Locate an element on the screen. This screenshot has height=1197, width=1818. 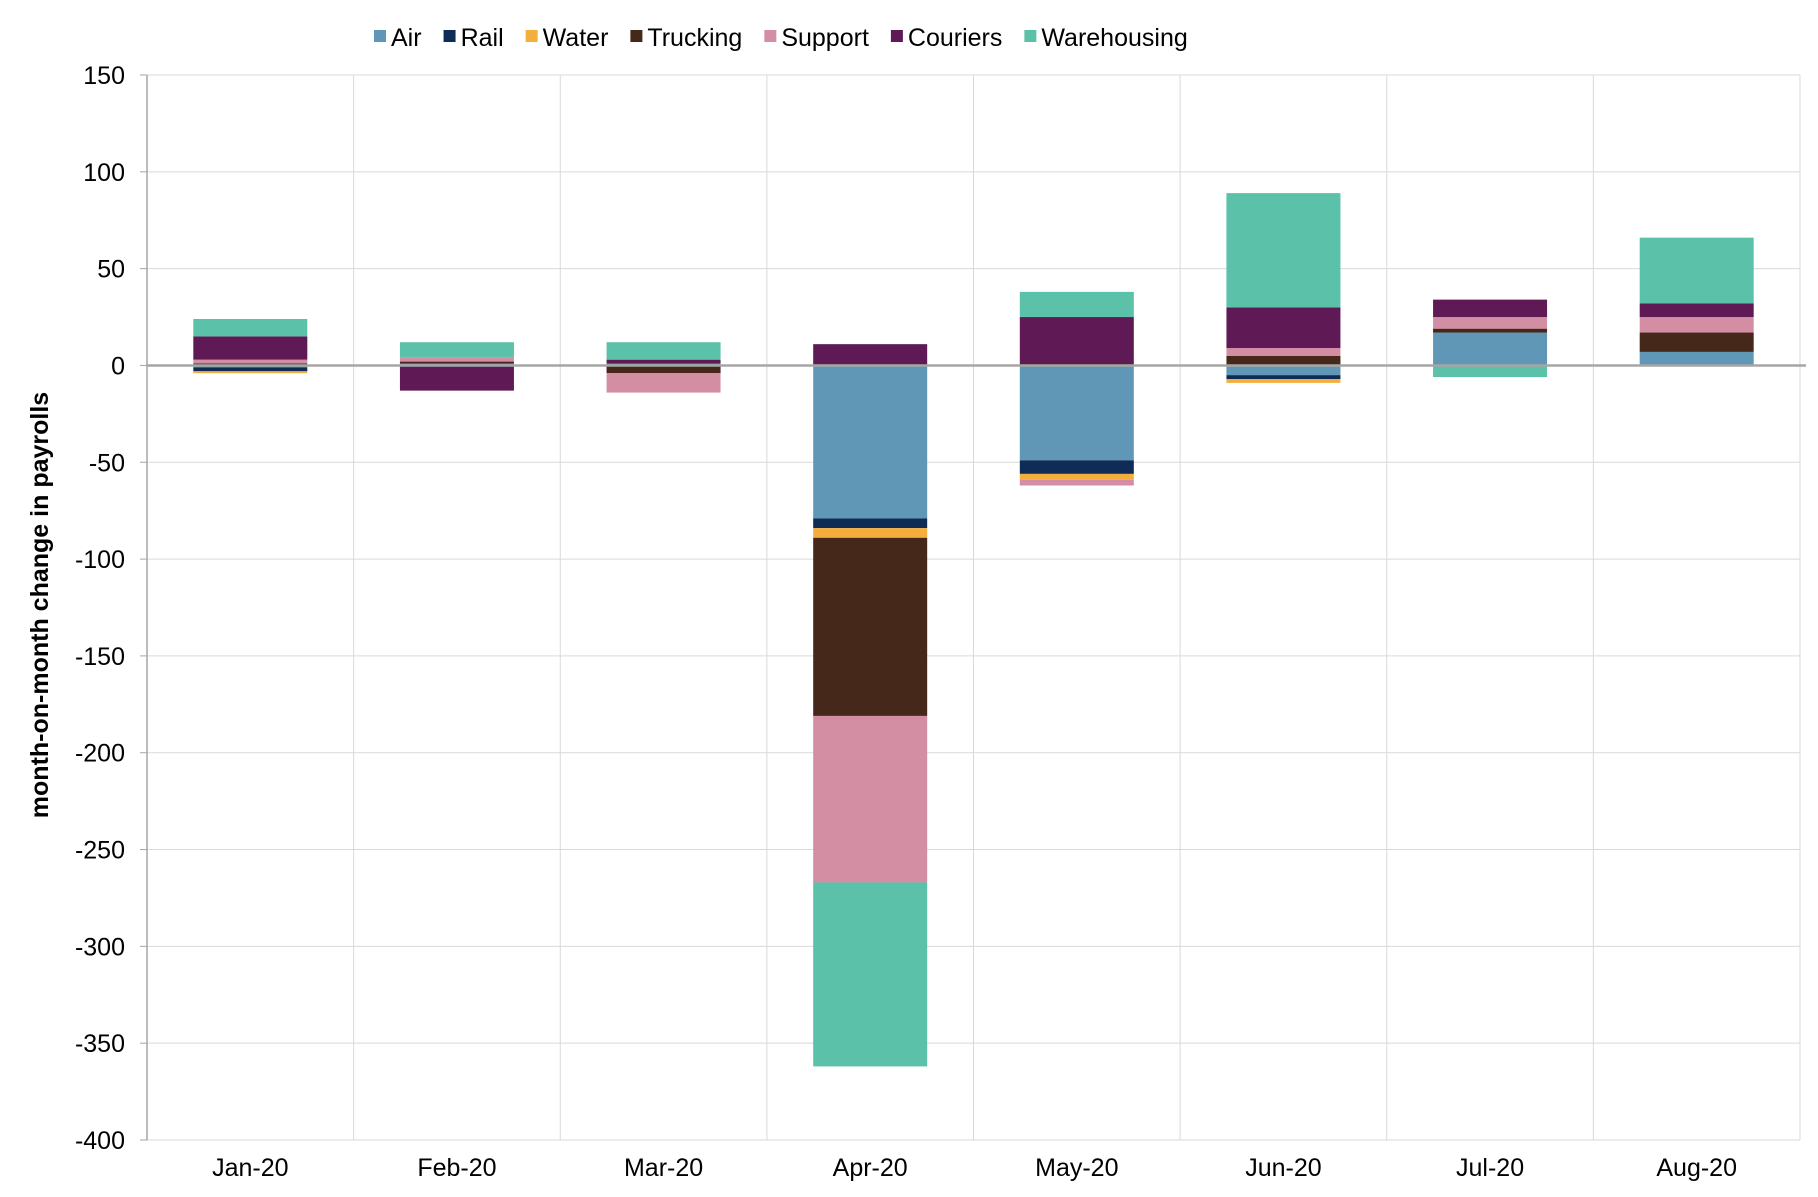
legend-swatch-support is located at coordinates (770, 36).